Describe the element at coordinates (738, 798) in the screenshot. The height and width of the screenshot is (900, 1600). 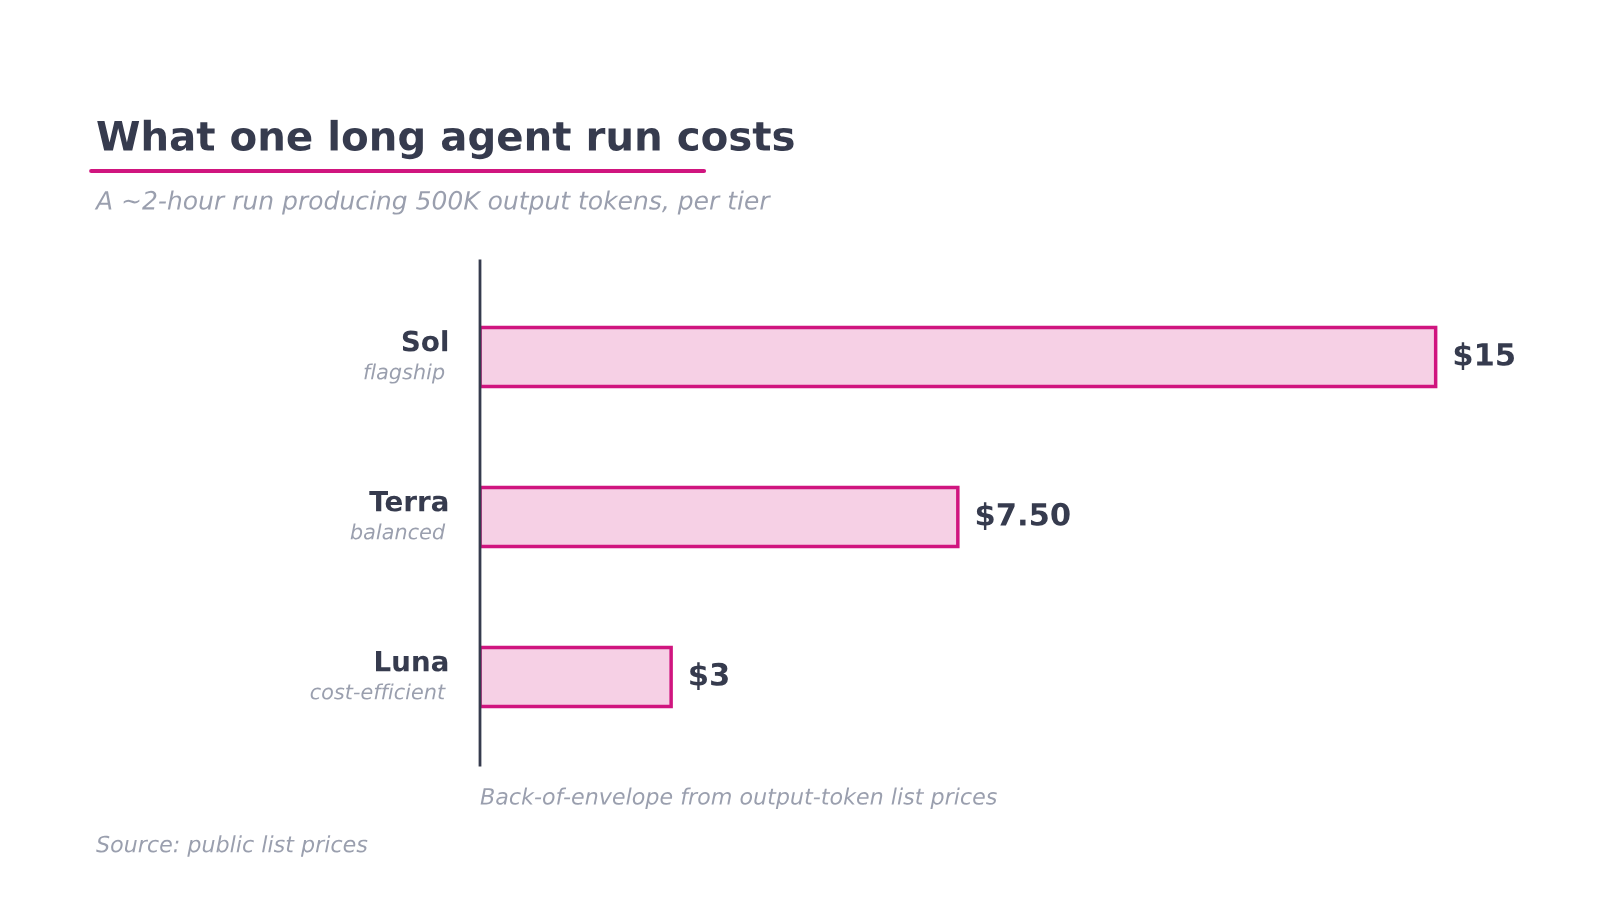
I see `text: Back-of-envelope from output-token list prices` at that location.